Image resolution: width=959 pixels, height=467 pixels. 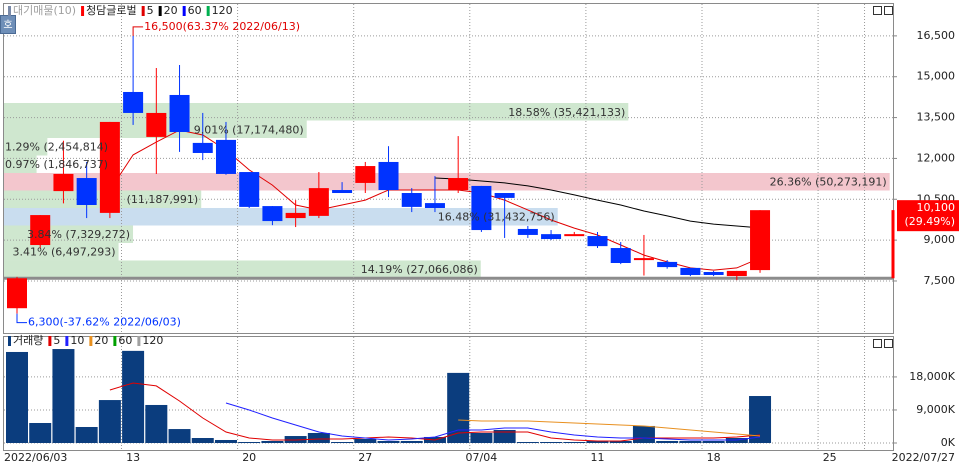 I want to click on x-tick-label: 2022/06/03, so click(x=35, y=457).